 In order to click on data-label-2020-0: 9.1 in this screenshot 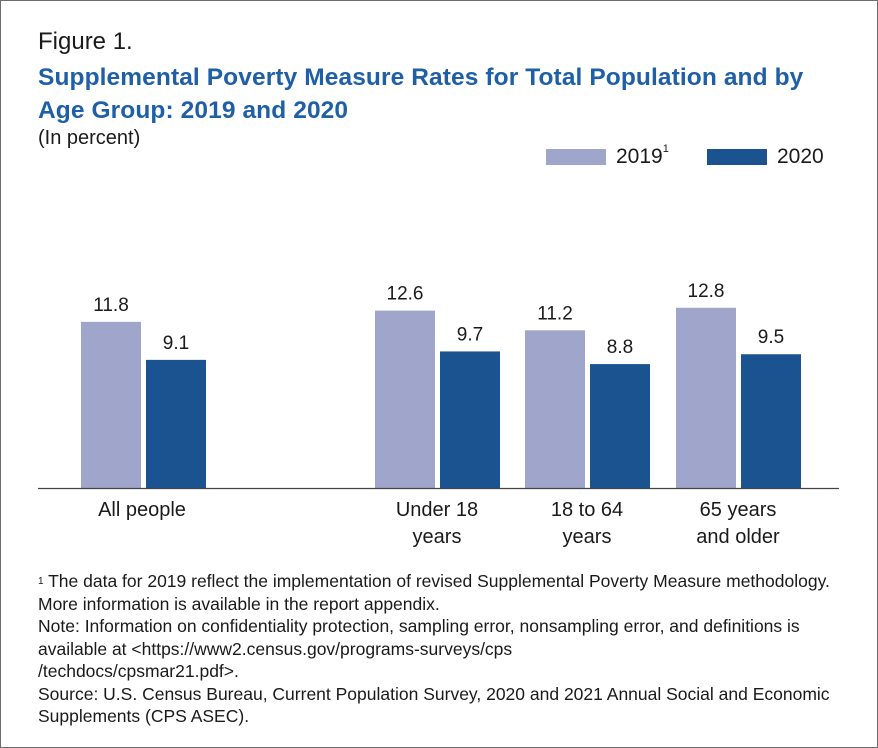, I will do `click(176, 343)`.